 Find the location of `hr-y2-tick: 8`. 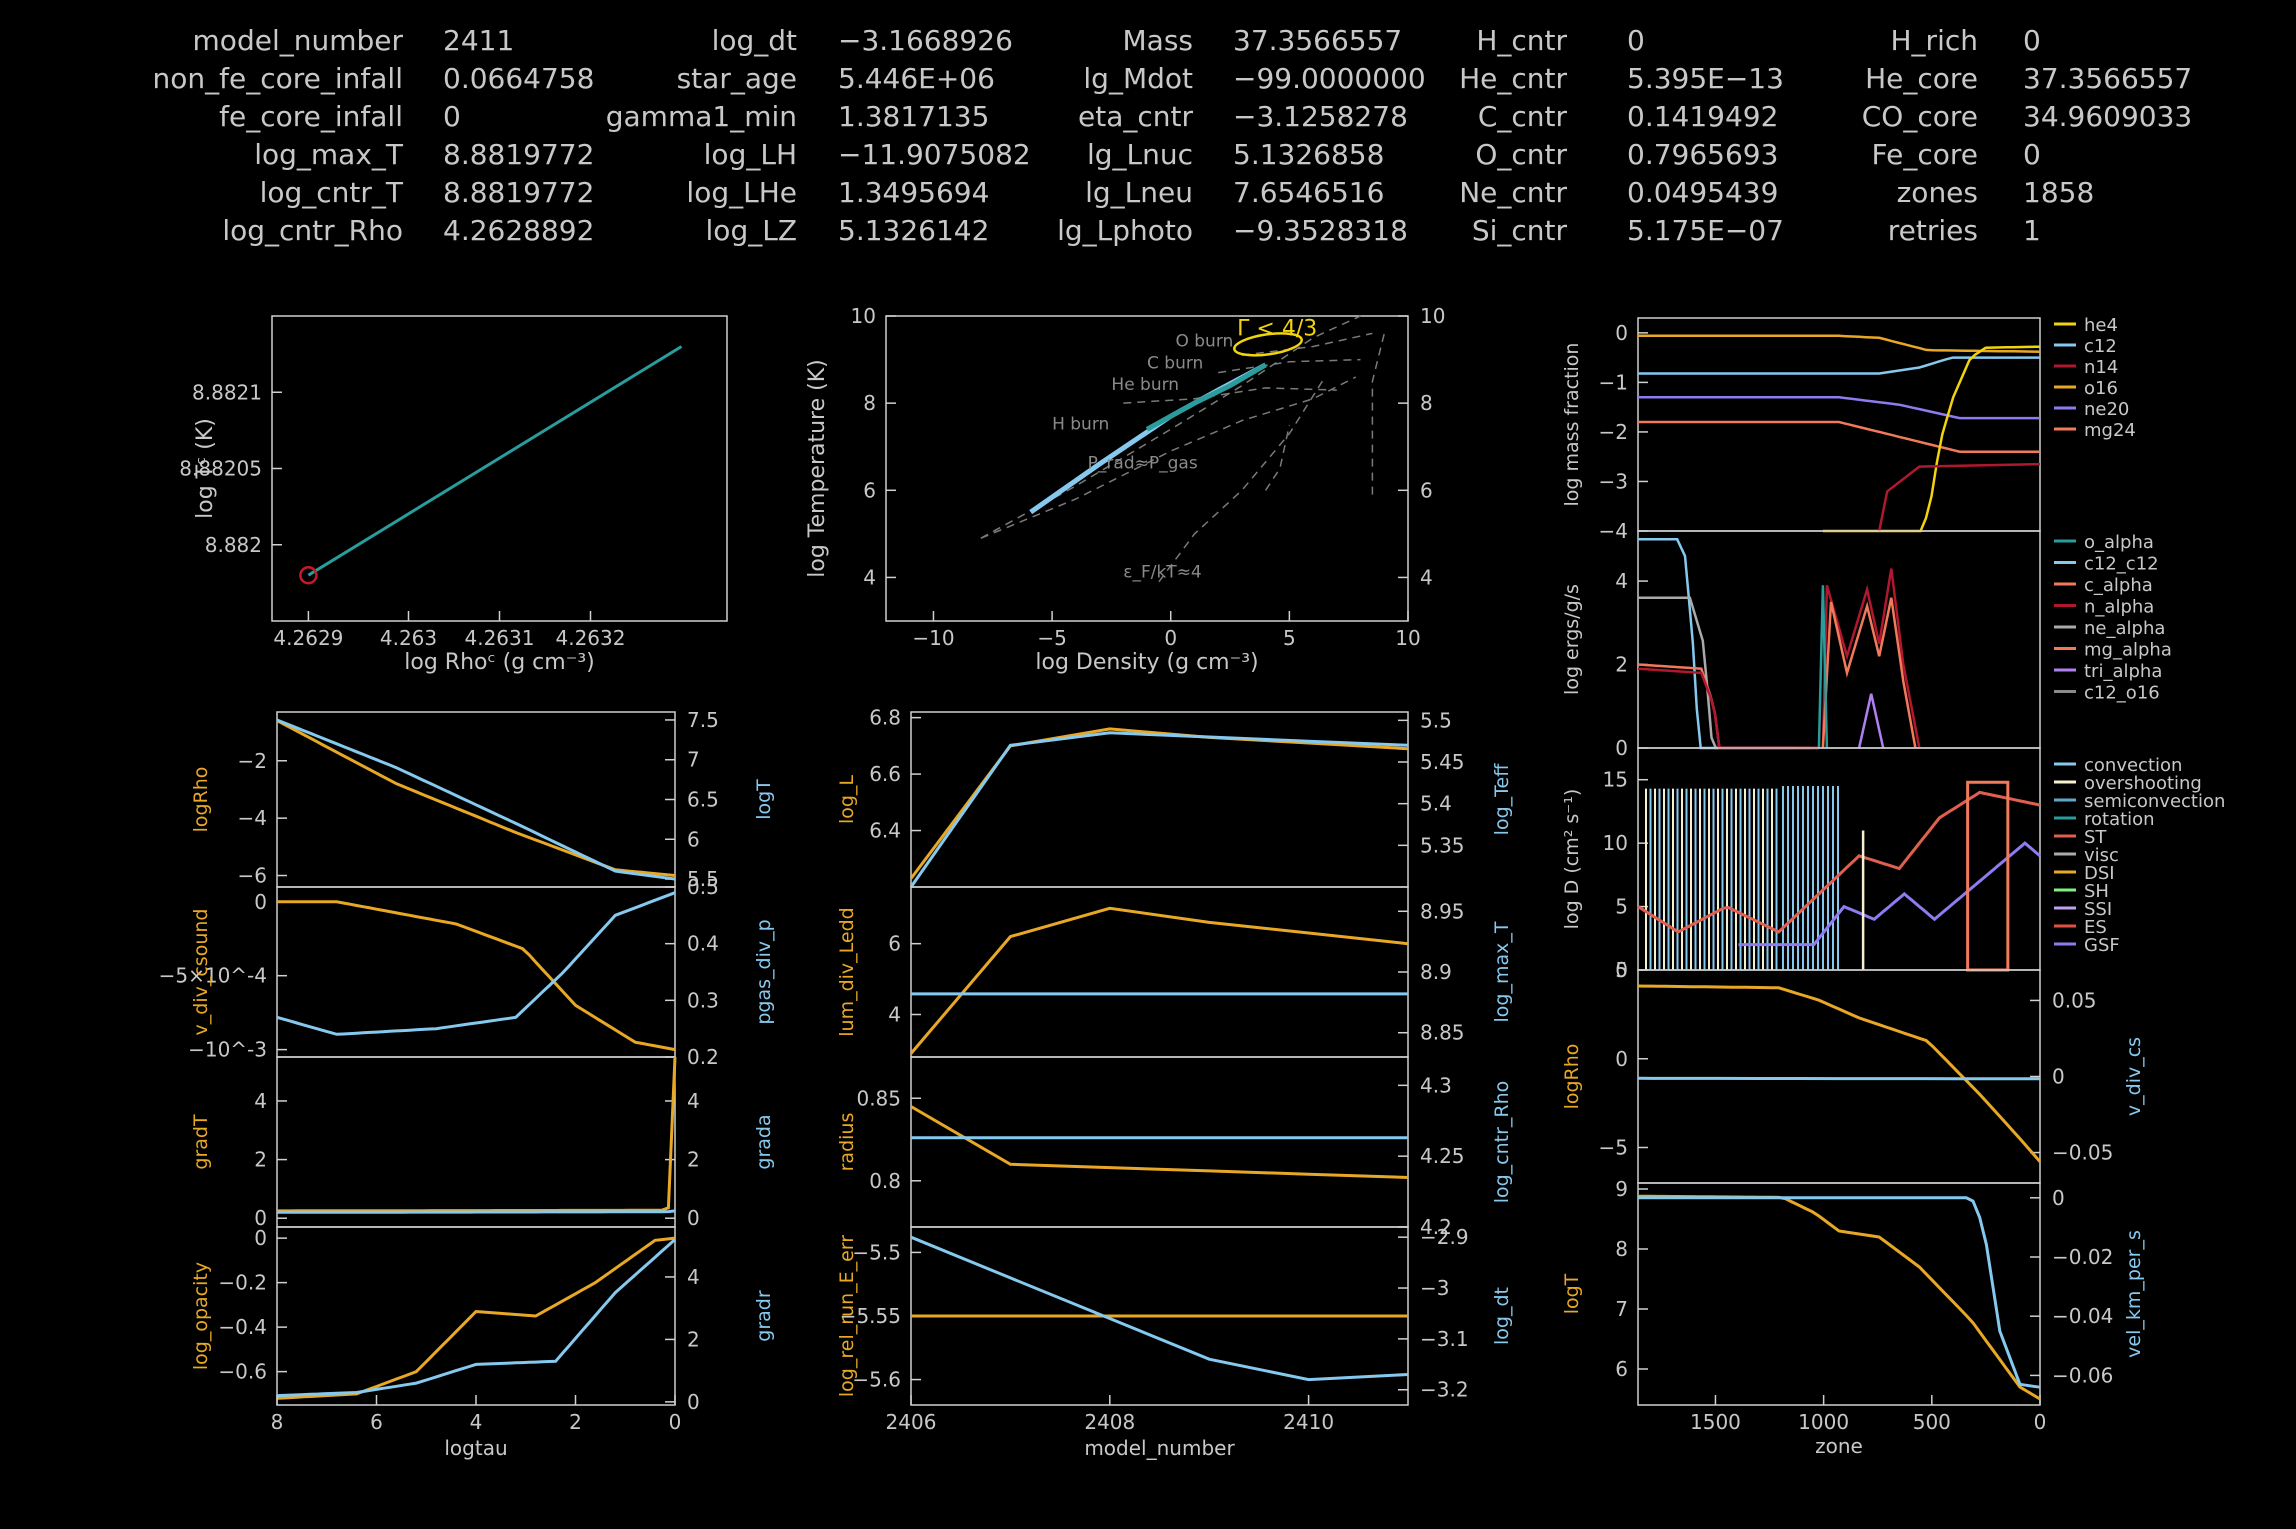

hr-y2-tick: 8 is located at coordinates (1426, 403).